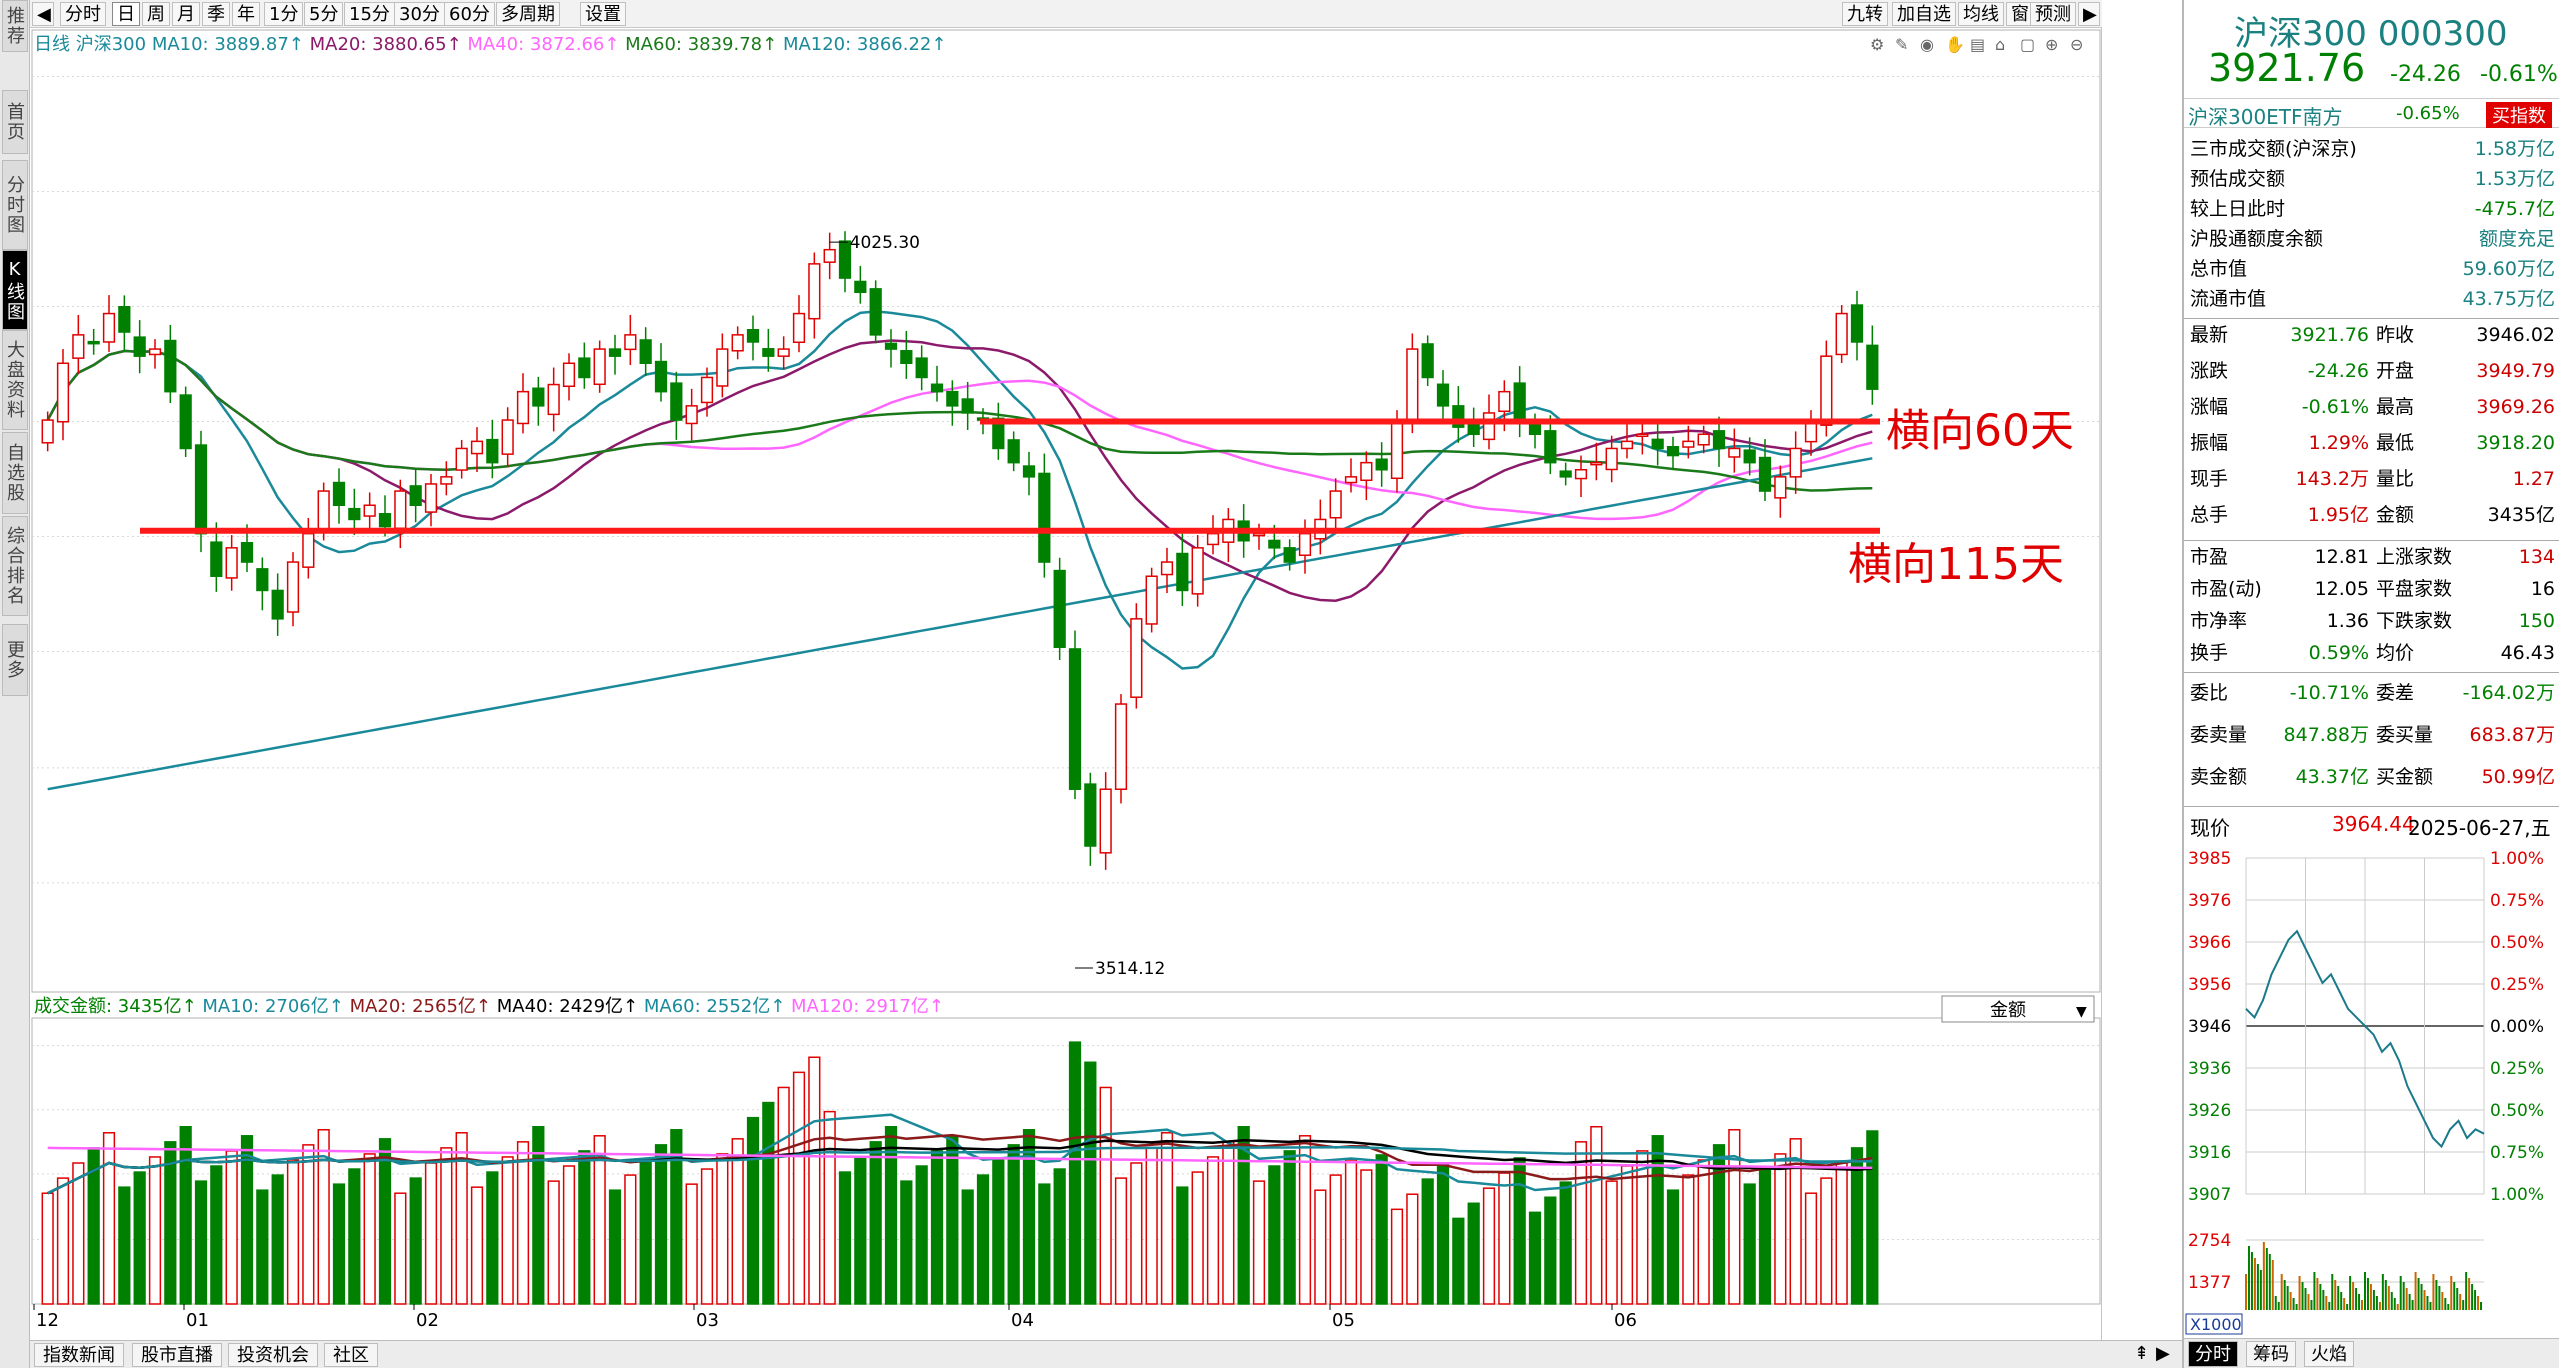  Describe the element at coordinates (369, 14) in the screenshot. I see `period-15min: 15分` at that location.